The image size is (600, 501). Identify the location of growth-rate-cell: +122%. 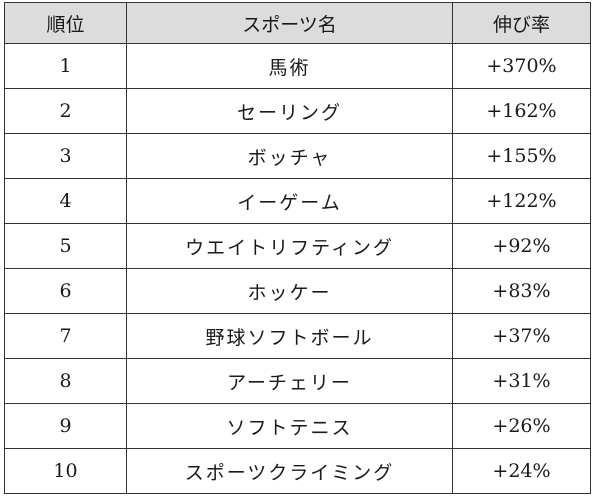
(521, 201).